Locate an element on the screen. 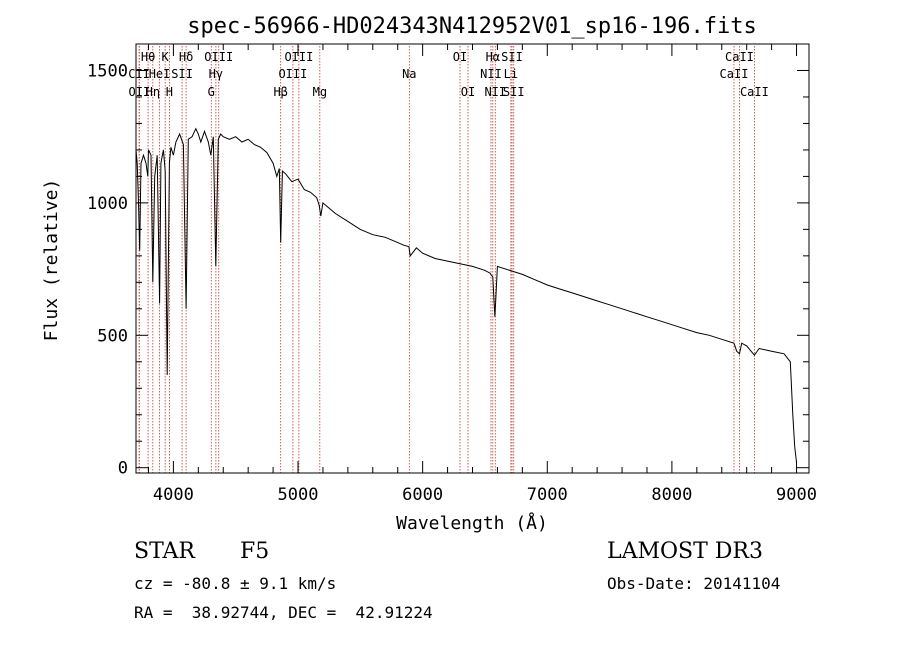  y-tick-label: 500 is located at coordinates (112, 336).